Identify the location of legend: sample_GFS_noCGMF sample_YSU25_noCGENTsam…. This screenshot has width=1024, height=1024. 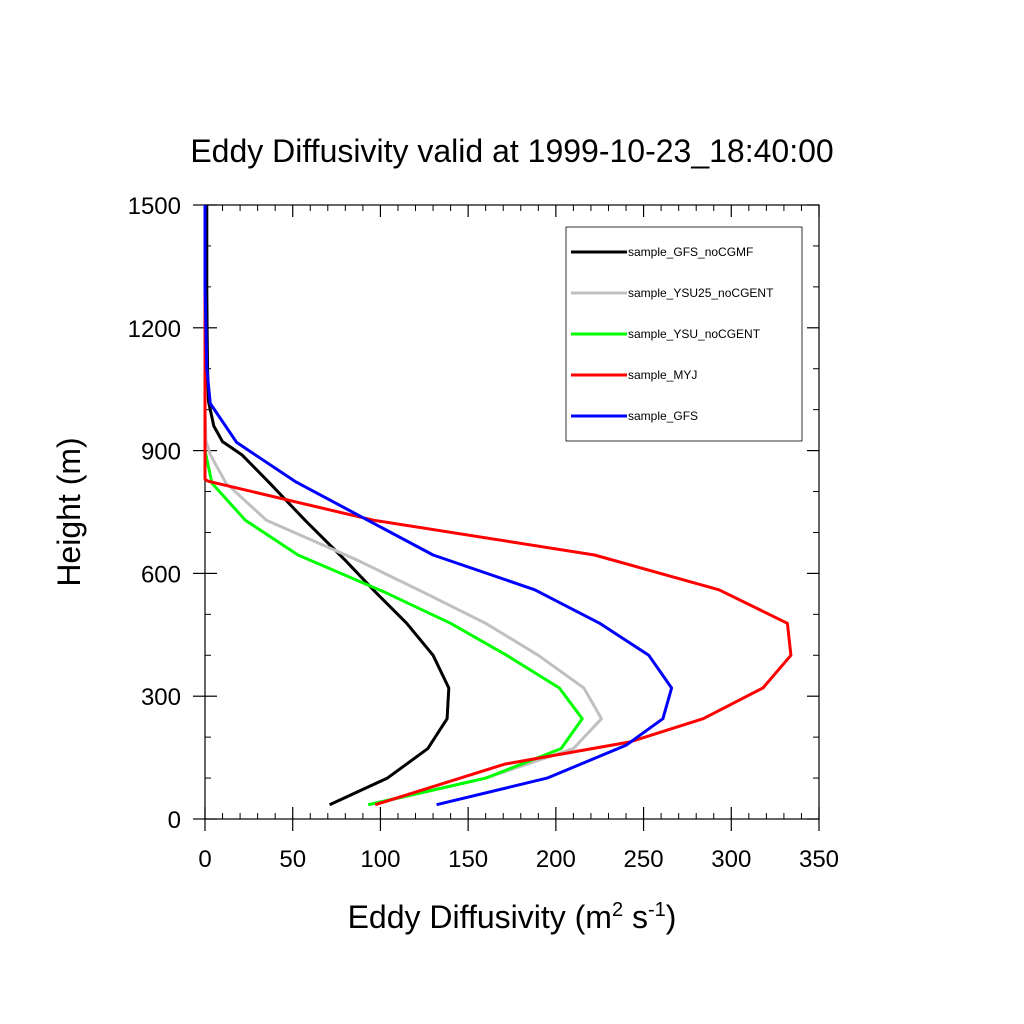
(684, 334).